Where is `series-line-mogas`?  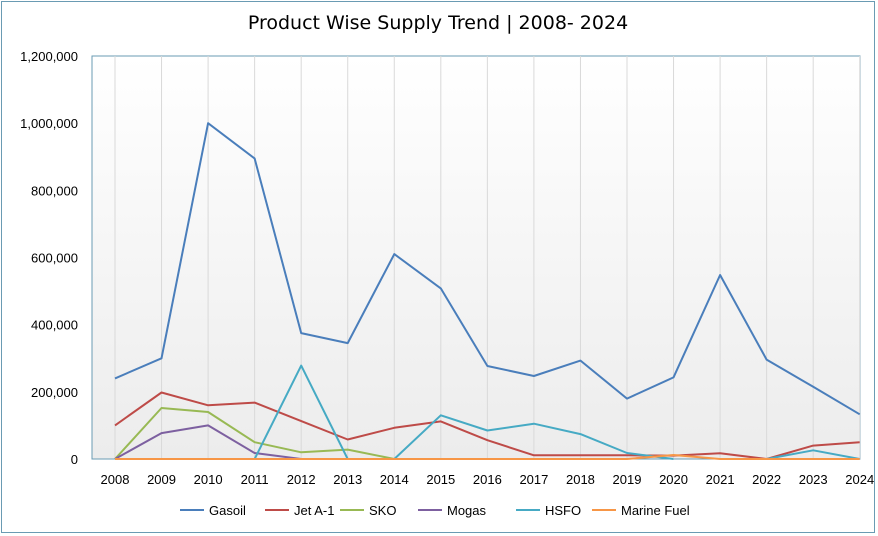
series-line-mogas is located at coordinates (208, 442).